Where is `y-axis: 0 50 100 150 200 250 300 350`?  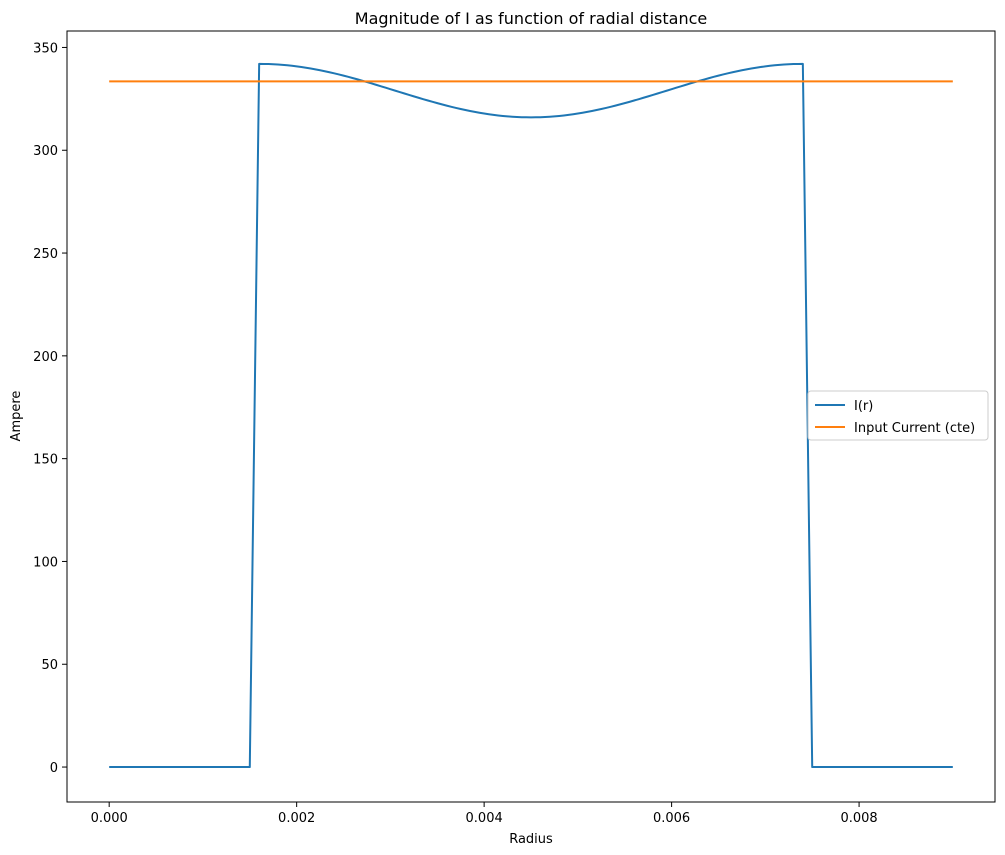
y-axis: 0 50 100 150 200 250 300 350 is located at coordinates (50, 408).